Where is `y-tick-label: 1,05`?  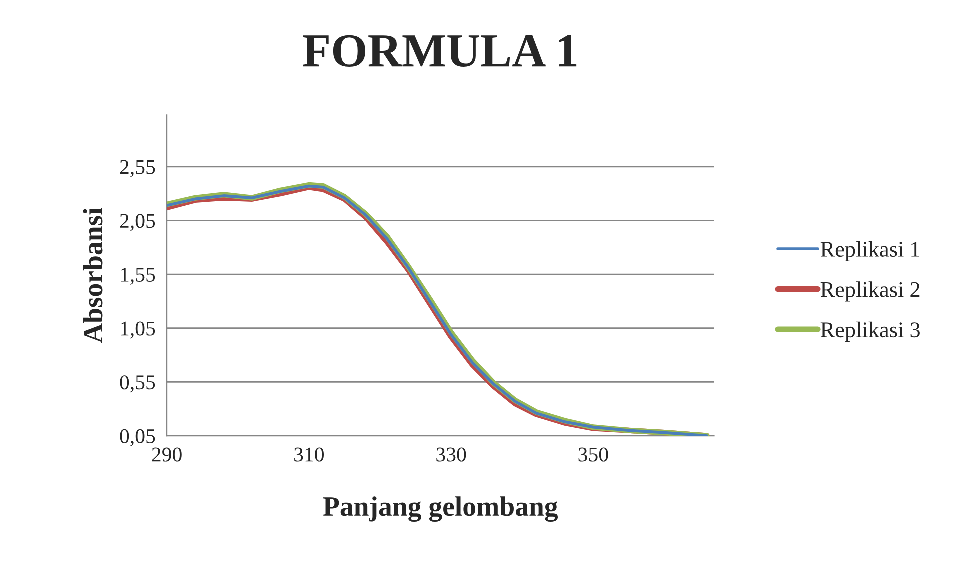 y-tick-label: 1,05 is located at coordinates (138, 330).